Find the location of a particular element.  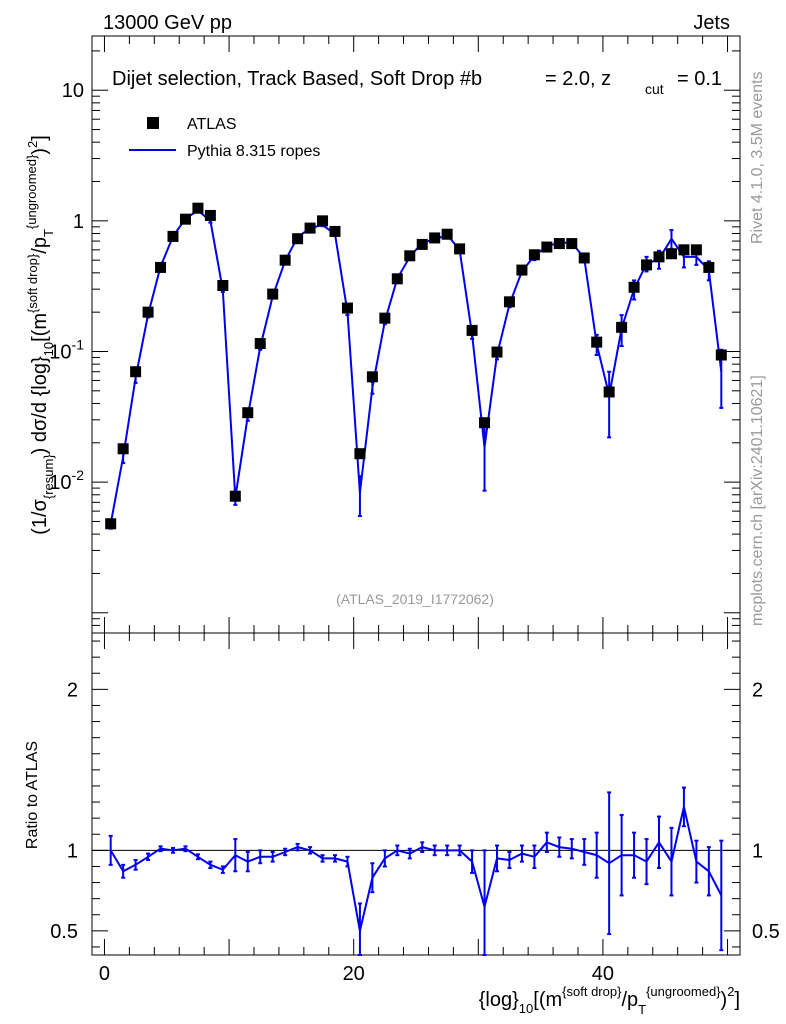

legend-atlas-marker is located at coordinates (153, 123).